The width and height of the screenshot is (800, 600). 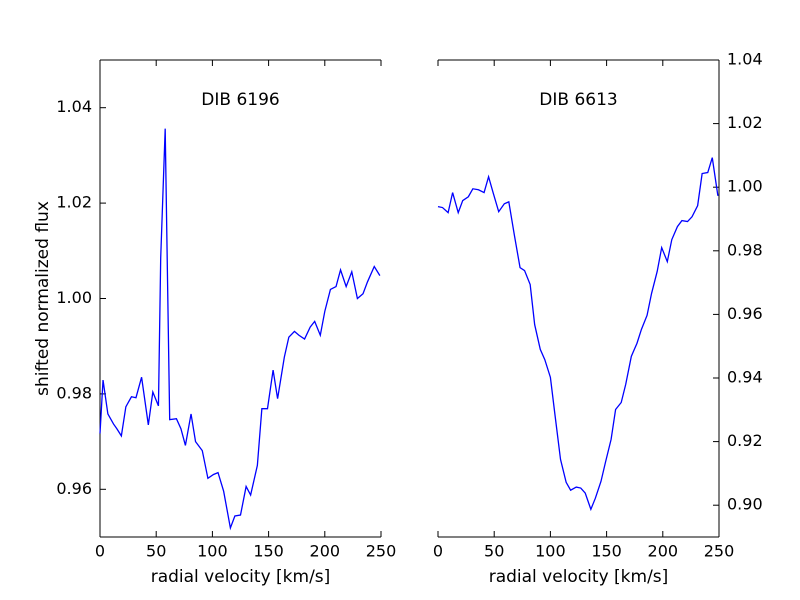 I want to click on y-tick-label: 0.94, so click(x=745, y=377).